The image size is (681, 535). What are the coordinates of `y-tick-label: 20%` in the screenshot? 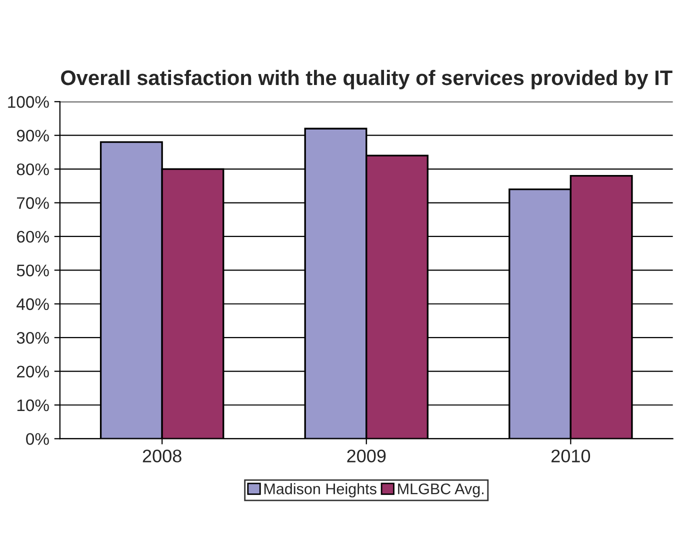 It's located at (32, 372).